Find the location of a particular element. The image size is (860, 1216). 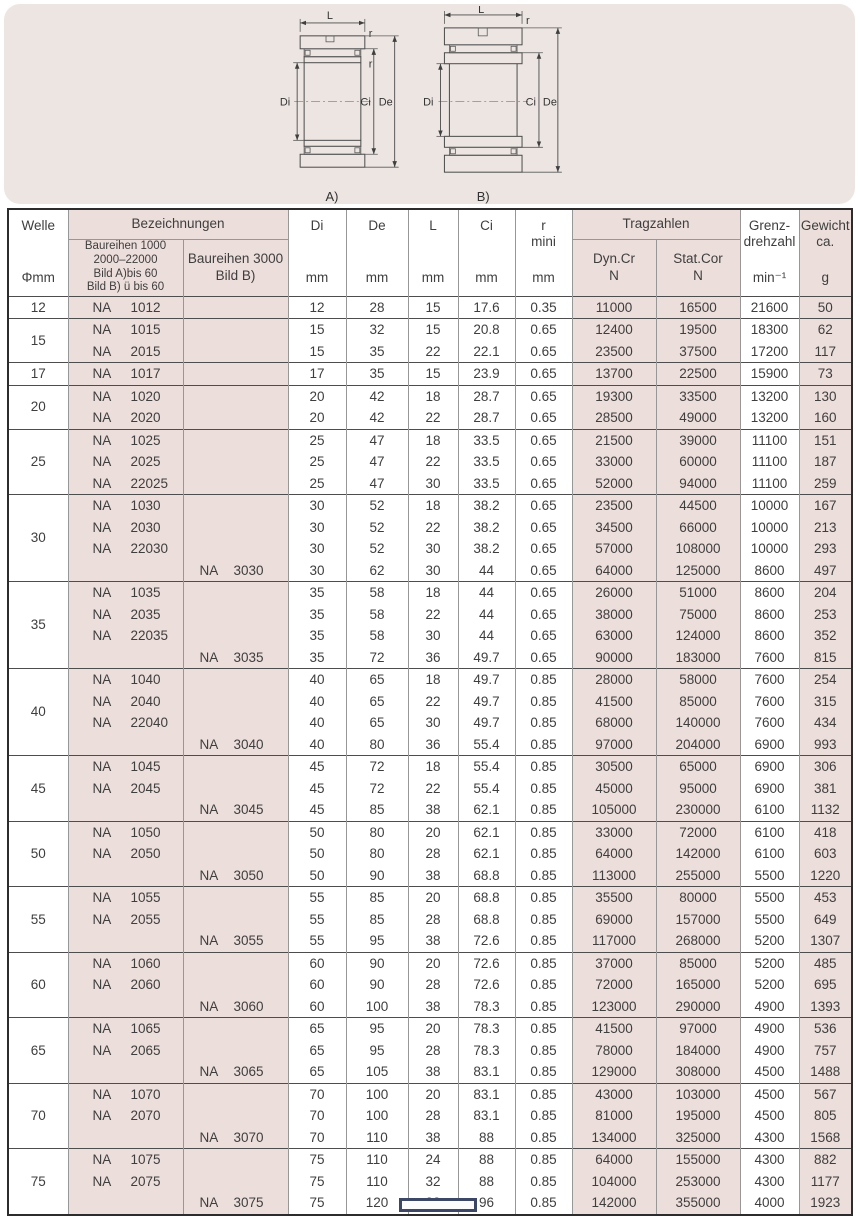

cell-de: 58 is located at coordinates (377, 614).